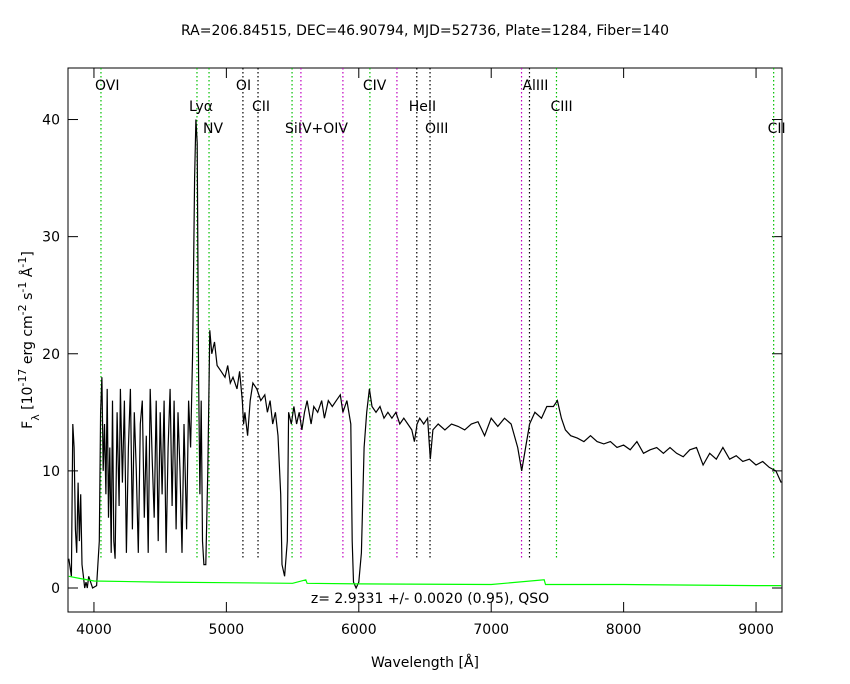 This screenshot has width=850, height=684. I want to click on spectral-line-label: OIII, so click(436, 129).